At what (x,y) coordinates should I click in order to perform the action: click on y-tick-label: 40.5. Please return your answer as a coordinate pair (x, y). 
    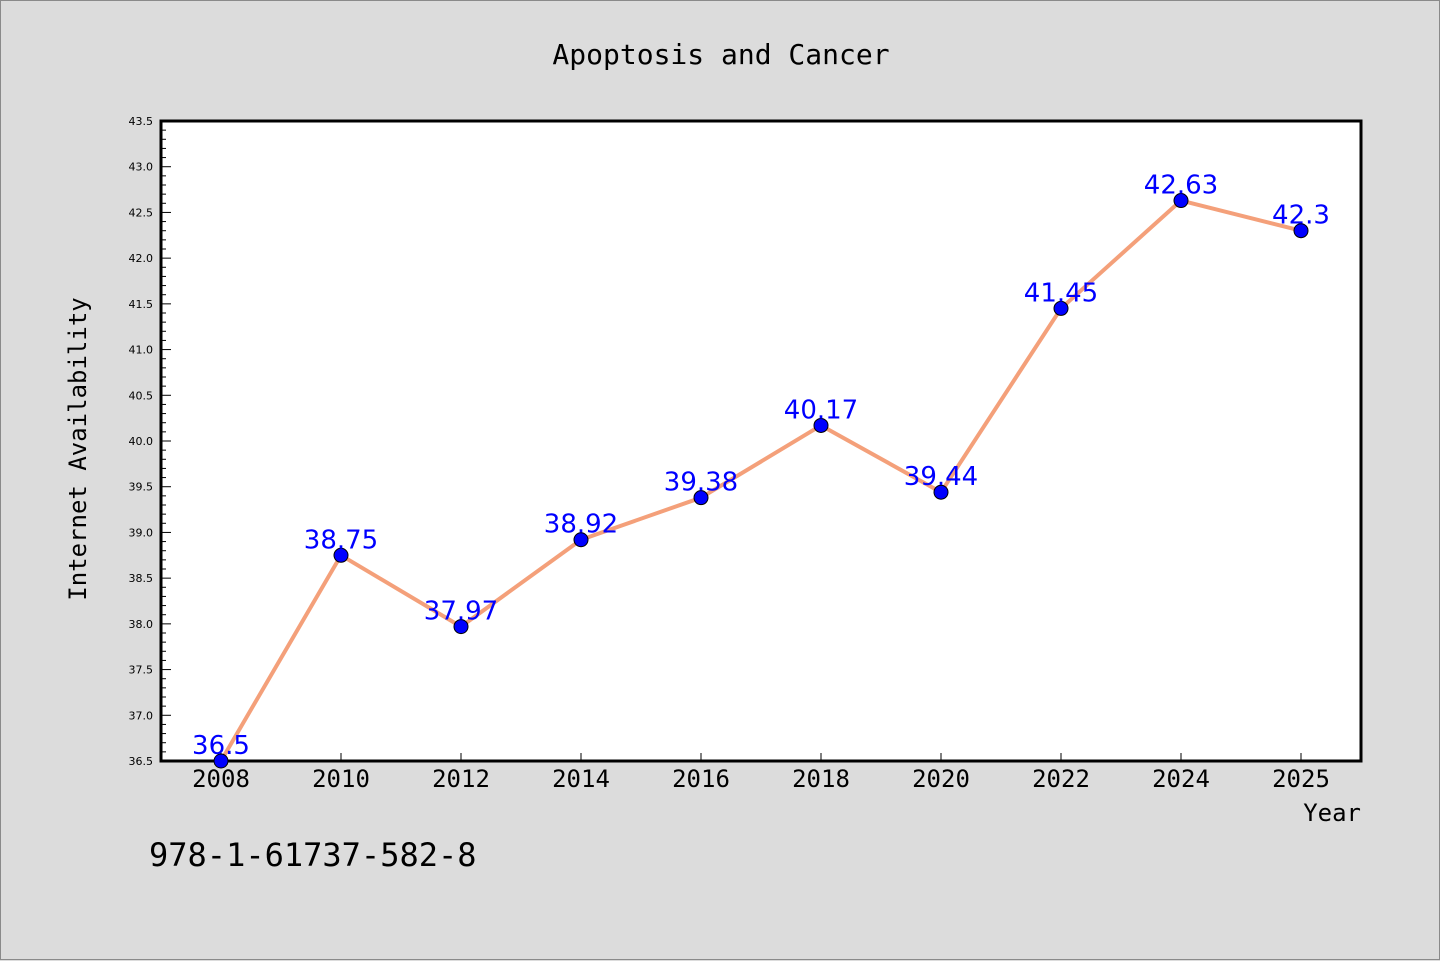
    Looking at the image, I should click on (141, 395).